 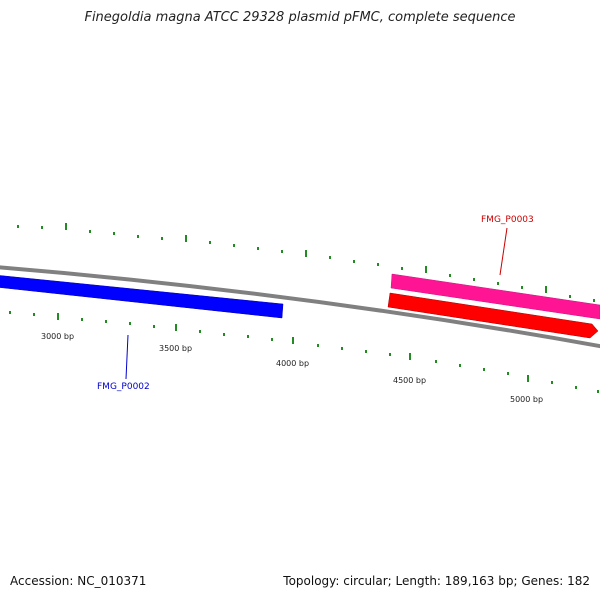 I want to click on gene-fmg-p0002-leader, so click(x=127, y=357).